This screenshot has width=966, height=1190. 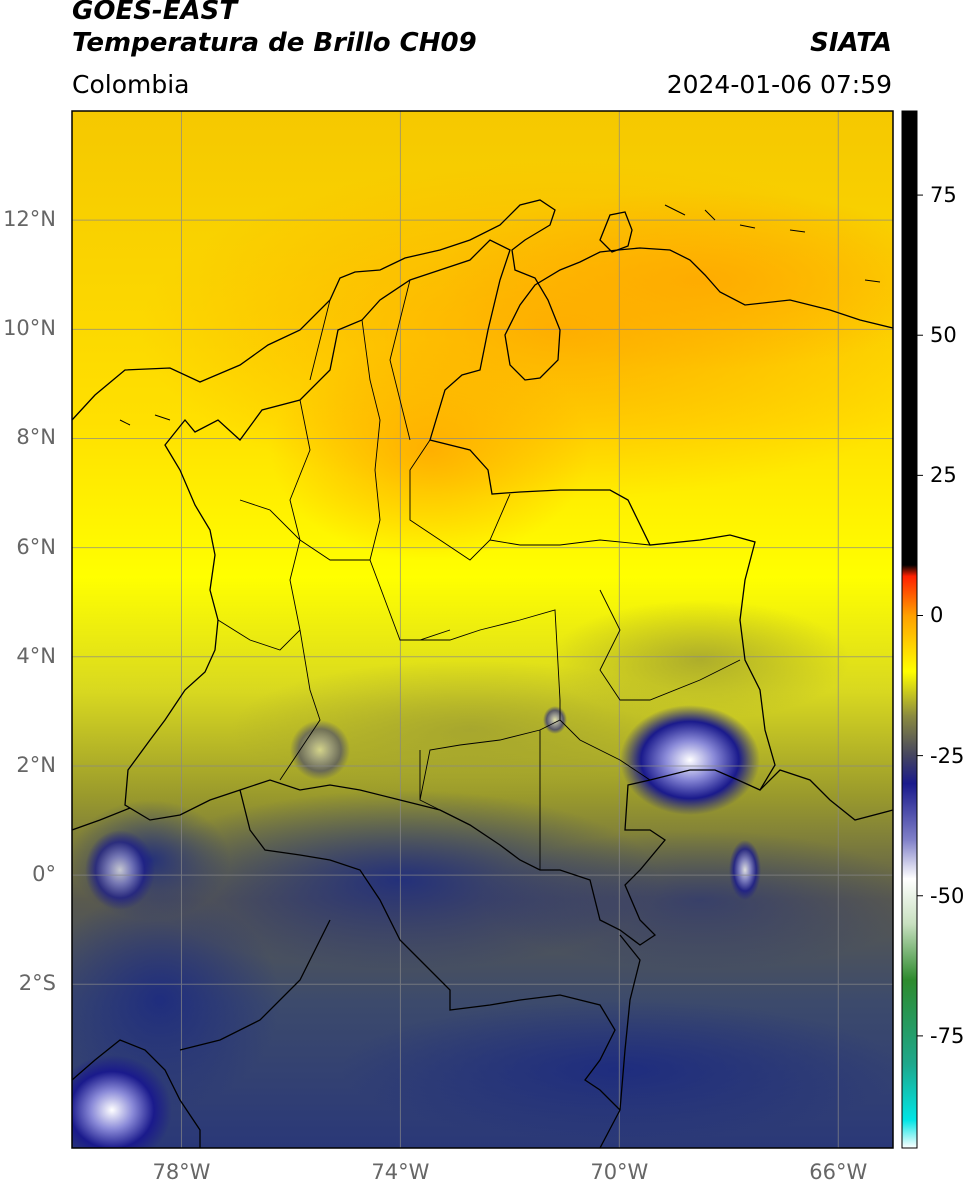 What do you see at coordinates (136, 1093) in the screenshot?
I see `peru-coast` at bounding box center [136, 1093].